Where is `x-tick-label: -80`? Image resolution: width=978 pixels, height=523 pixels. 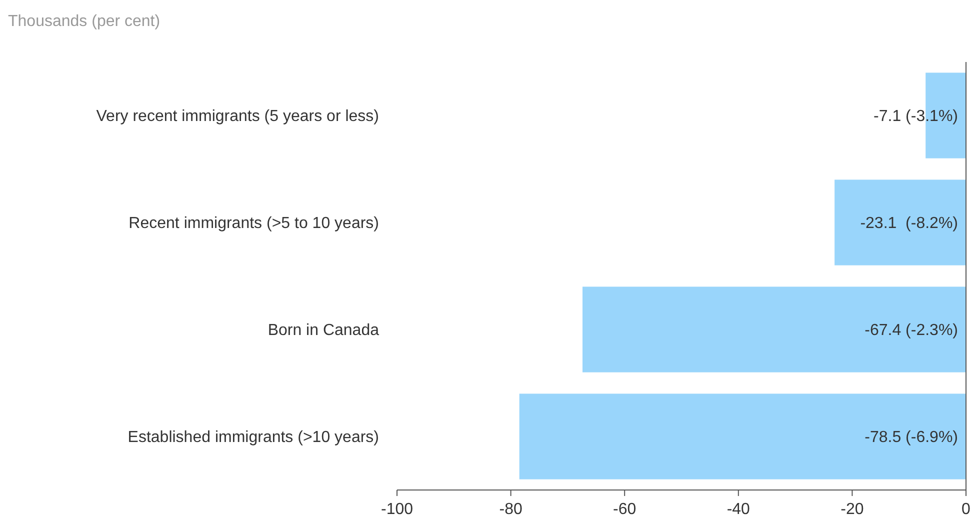 x-tick-label: -80 is located at coordinates (510, 509).